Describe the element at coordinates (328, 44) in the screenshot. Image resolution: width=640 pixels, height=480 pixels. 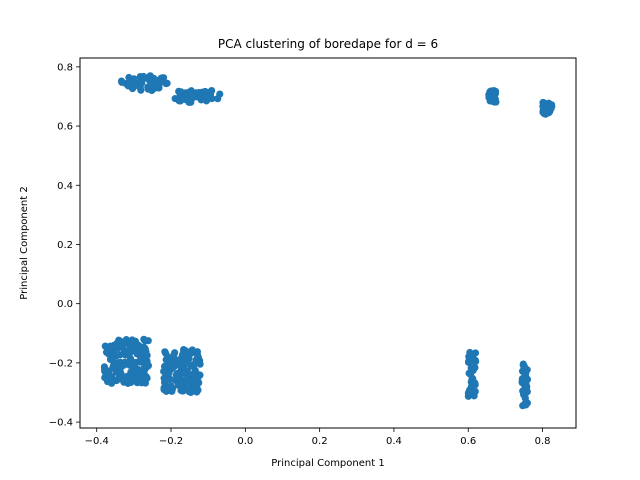
I see `chart-title: PCA clustering of boredape for d = 6` at that location.